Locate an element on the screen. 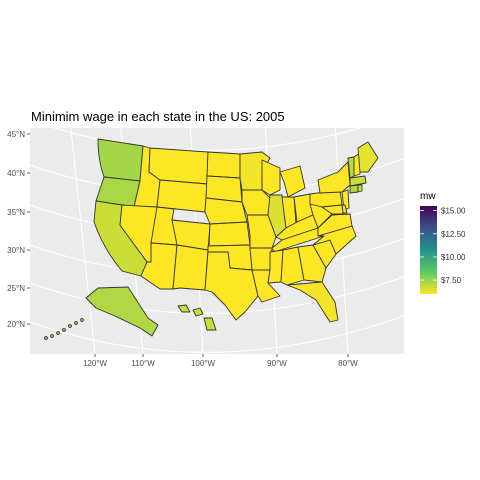 This screenshot has height=480, width=480. y-axis: 45°N 40°N 35°N 30°N 25°N 20°N is located at coordinates (18, 229).